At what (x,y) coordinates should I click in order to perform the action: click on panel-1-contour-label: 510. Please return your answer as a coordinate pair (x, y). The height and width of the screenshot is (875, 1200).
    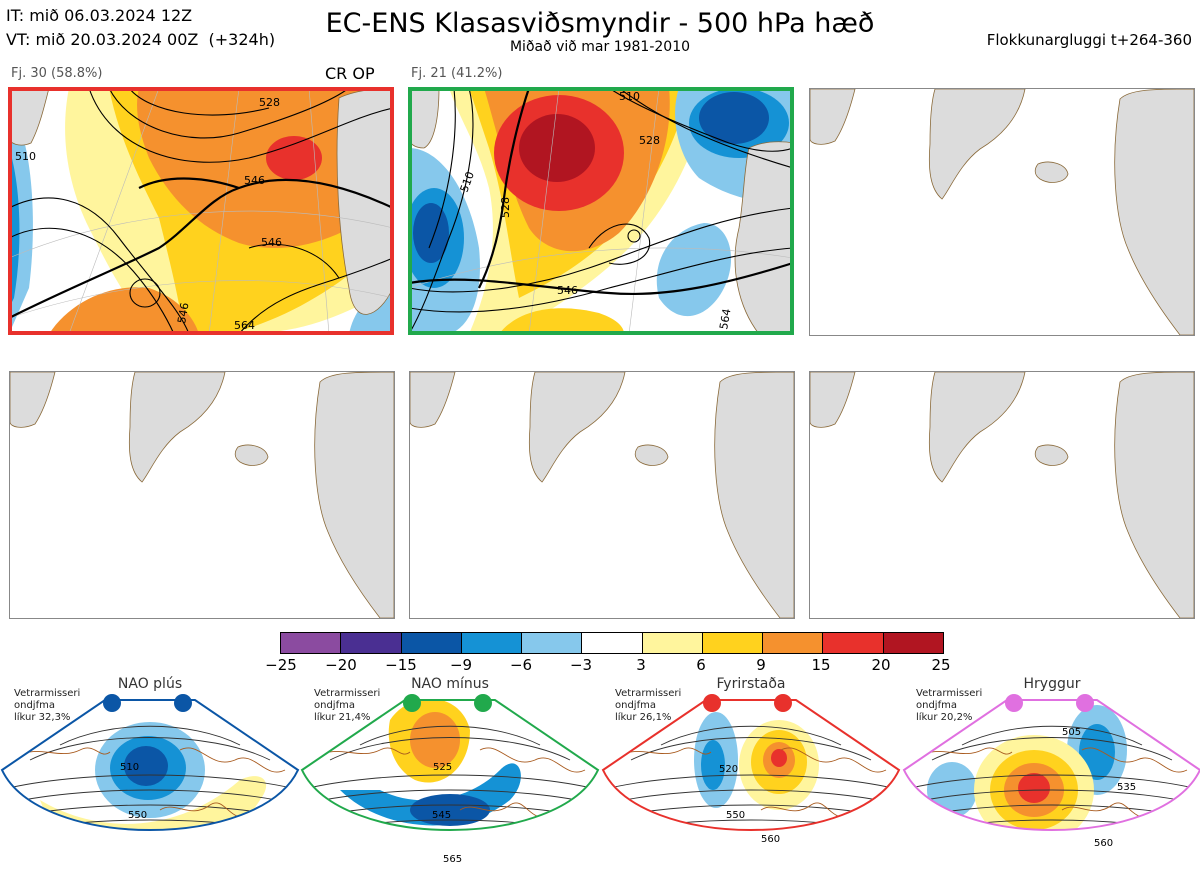
    Looking at the image, I should click on (25, 156).